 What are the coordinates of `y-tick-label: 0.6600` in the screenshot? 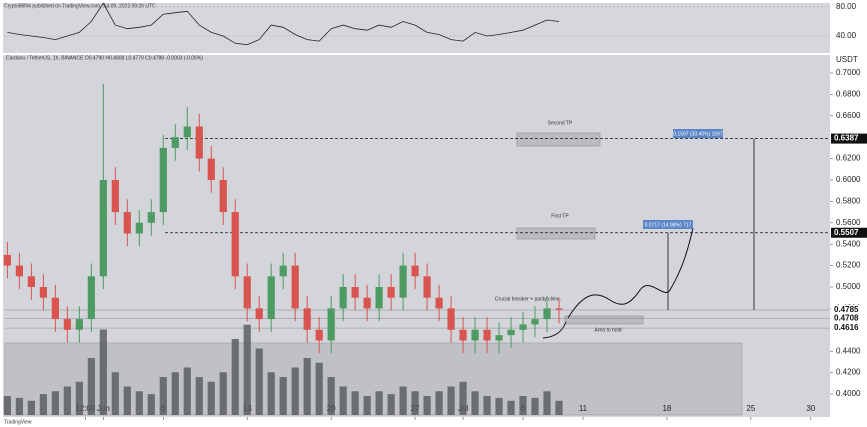 It's located at (848, 115).